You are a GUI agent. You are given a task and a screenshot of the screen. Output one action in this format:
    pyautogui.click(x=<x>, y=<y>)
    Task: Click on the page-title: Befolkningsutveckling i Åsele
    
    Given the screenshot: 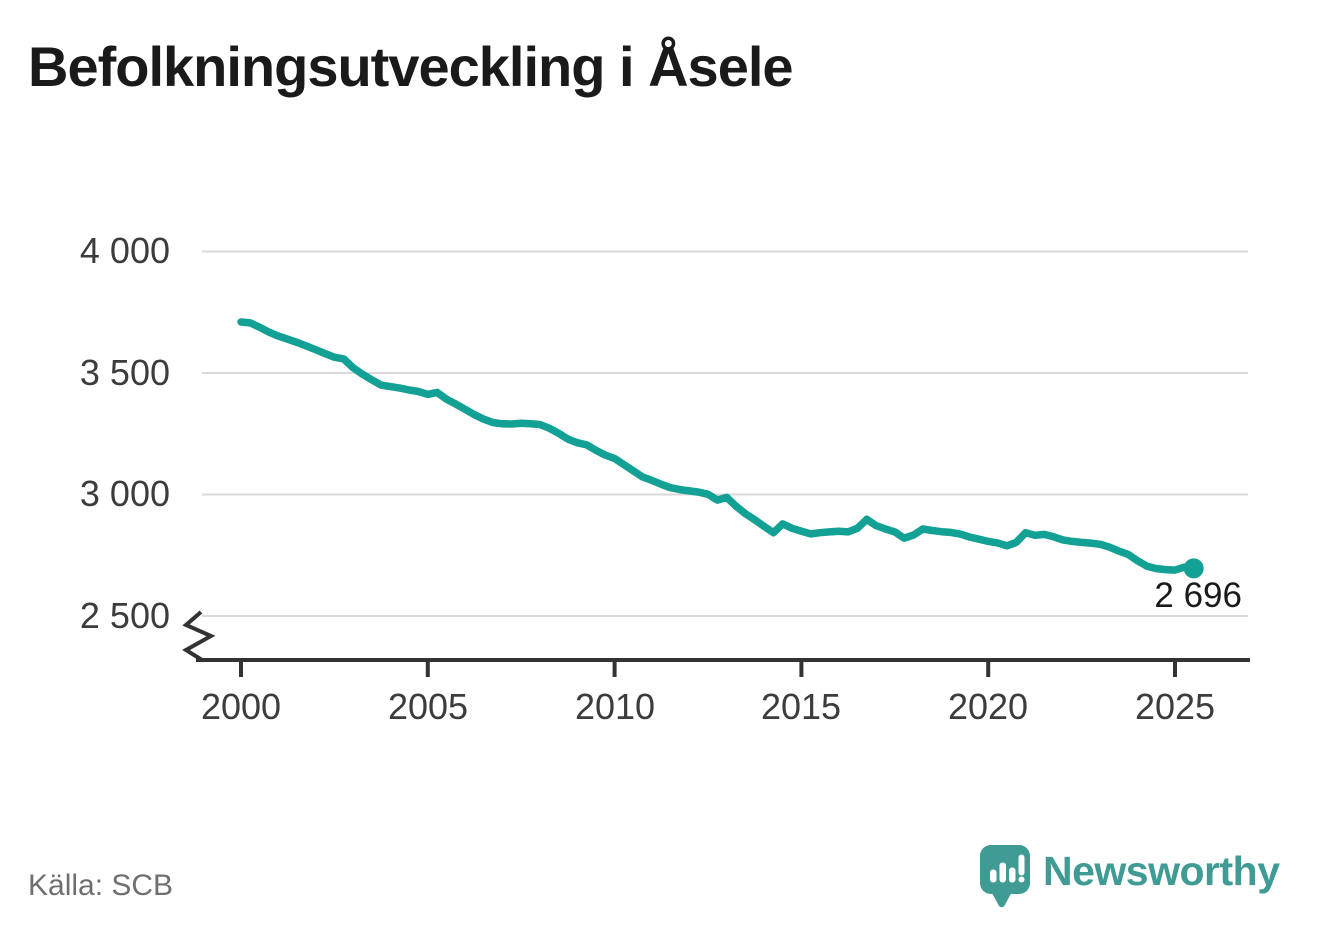 What is the action you would take?
    pyautogui.click(x=411, y=66)
    